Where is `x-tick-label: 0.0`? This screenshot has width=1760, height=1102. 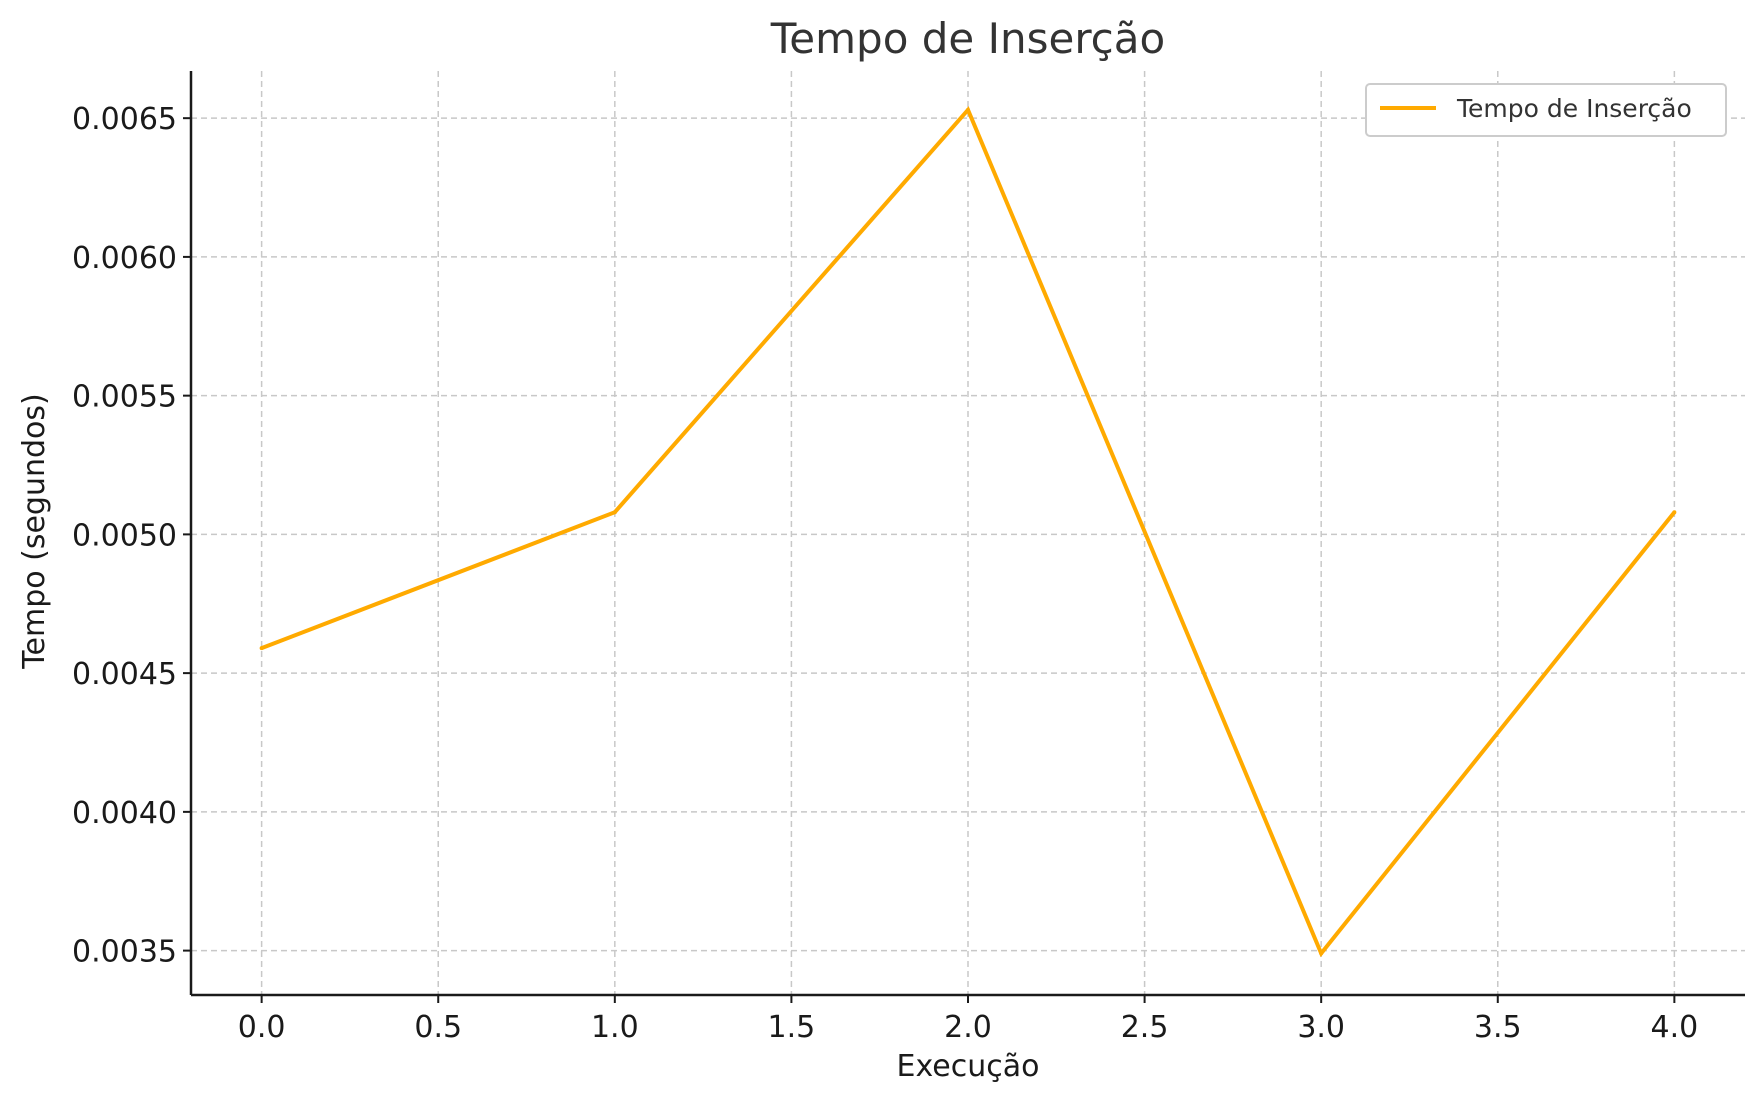
x-tick-label: 0.0 is located at coordinates (262, 1027).